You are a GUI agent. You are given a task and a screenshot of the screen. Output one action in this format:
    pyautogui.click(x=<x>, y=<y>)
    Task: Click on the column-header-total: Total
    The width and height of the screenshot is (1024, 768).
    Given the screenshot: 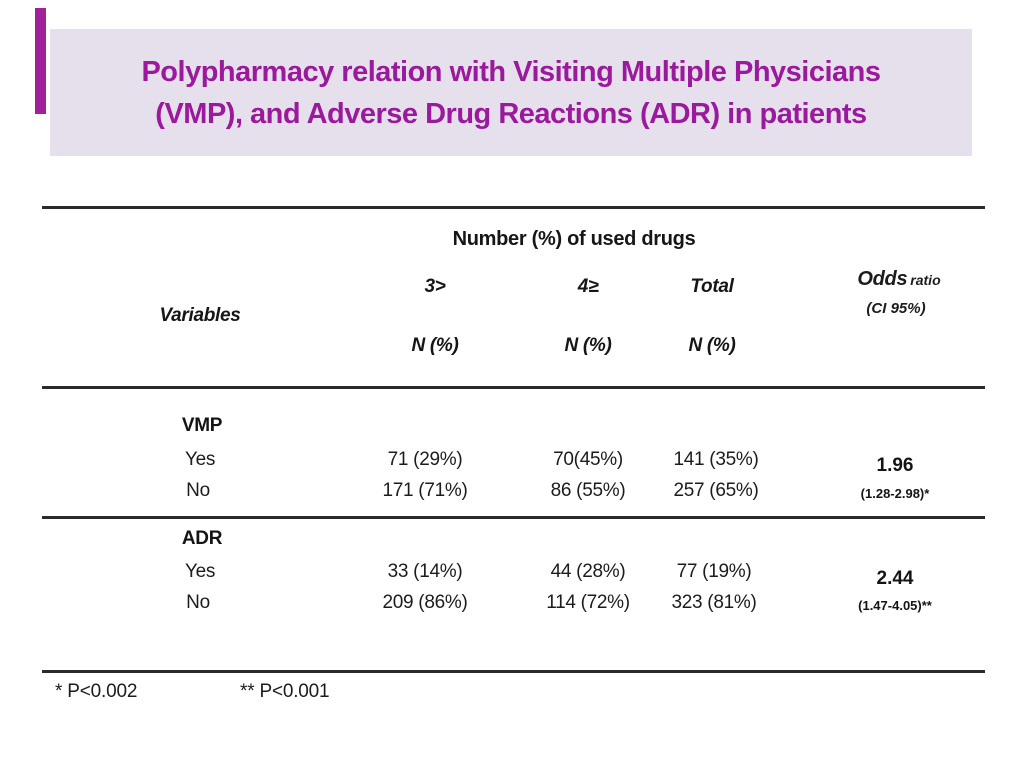 What is the action you would take?
    pyautogui.click(x=712, y=286)
    